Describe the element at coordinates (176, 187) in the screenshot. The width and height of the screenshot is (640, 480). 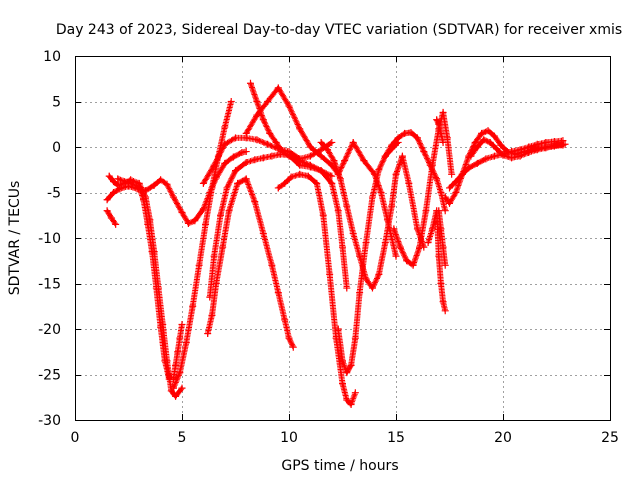
I see `series-arc1` at that location.